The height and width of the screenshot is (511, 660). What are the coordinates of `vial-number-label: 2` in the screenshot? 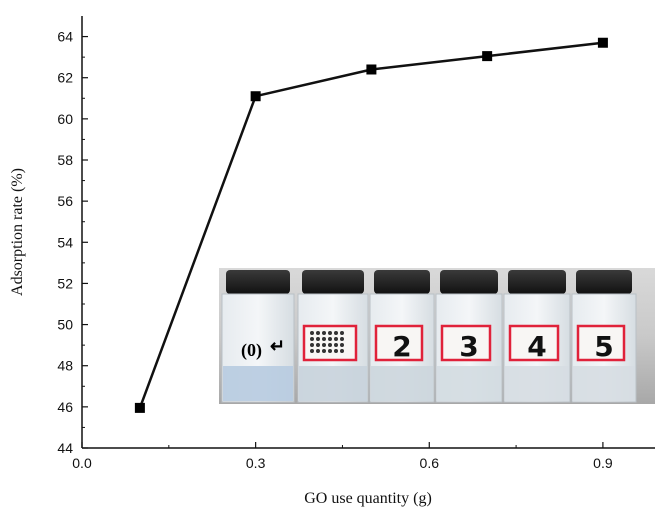 It's located at (401, 346).